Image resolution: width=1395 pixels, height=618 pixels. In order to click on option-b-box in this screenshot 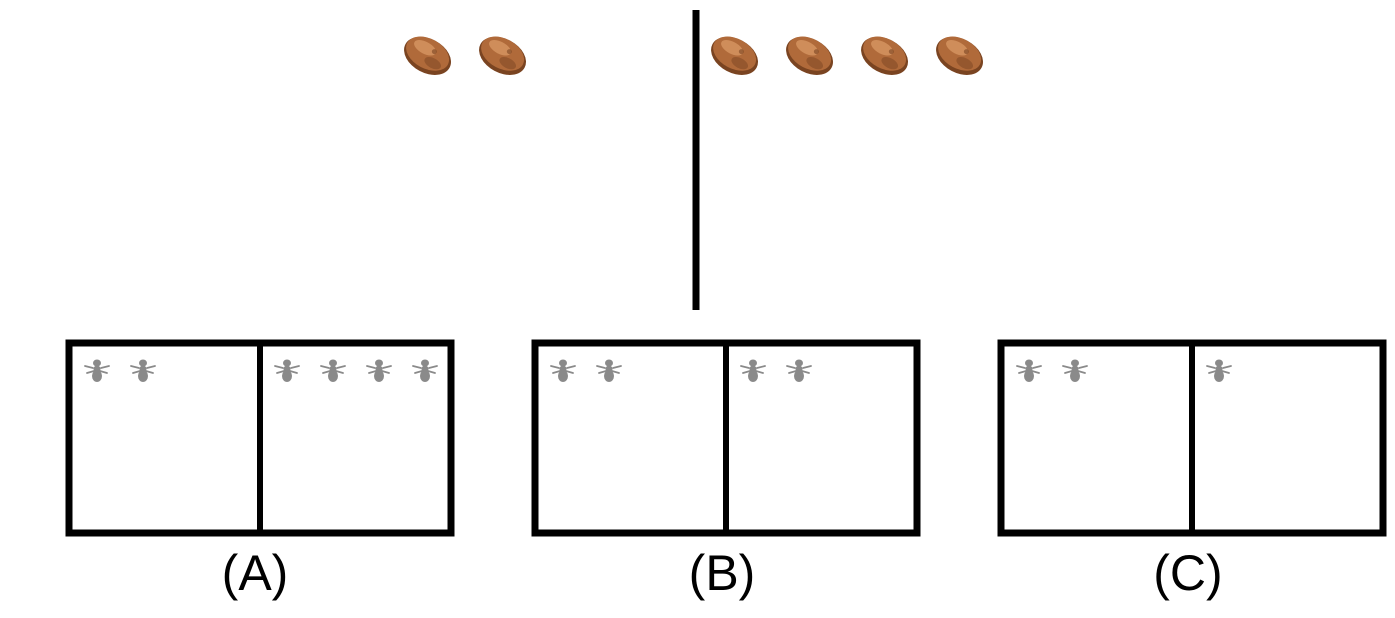, I will do `click(726, 438)`.